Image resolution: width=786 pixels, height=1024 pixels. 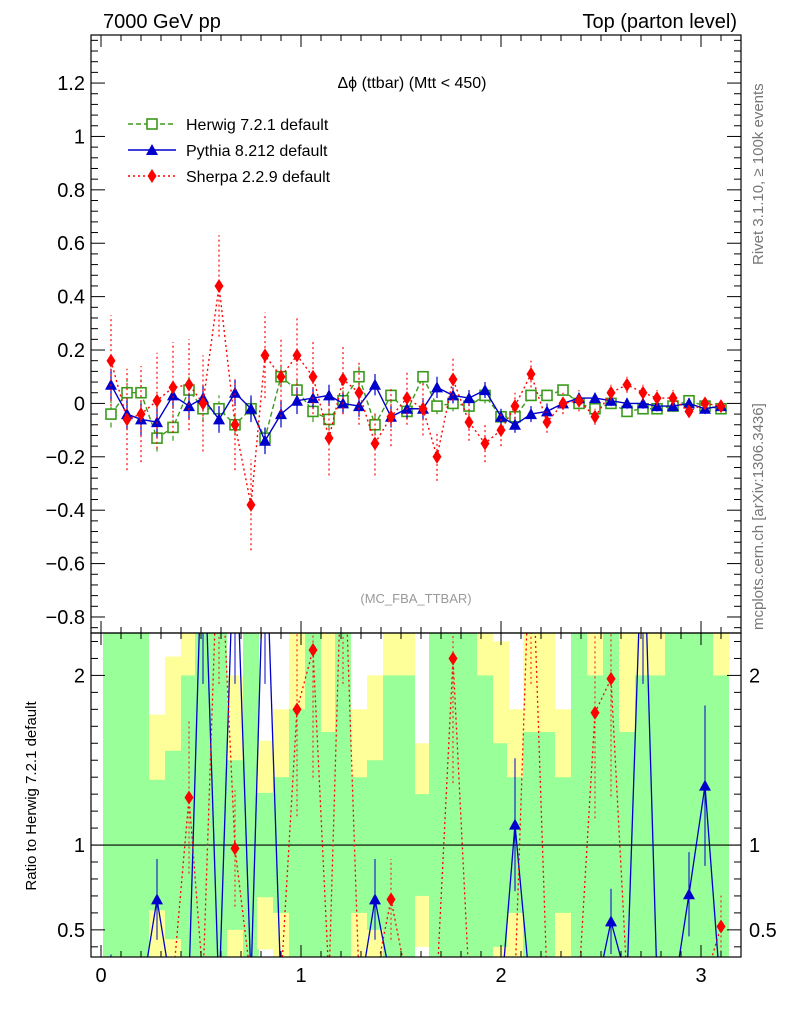 What do you see at coordinates (500, 976) in the screenshot?
I see `x-tick-label: 2` at bounding box center [500, 976].